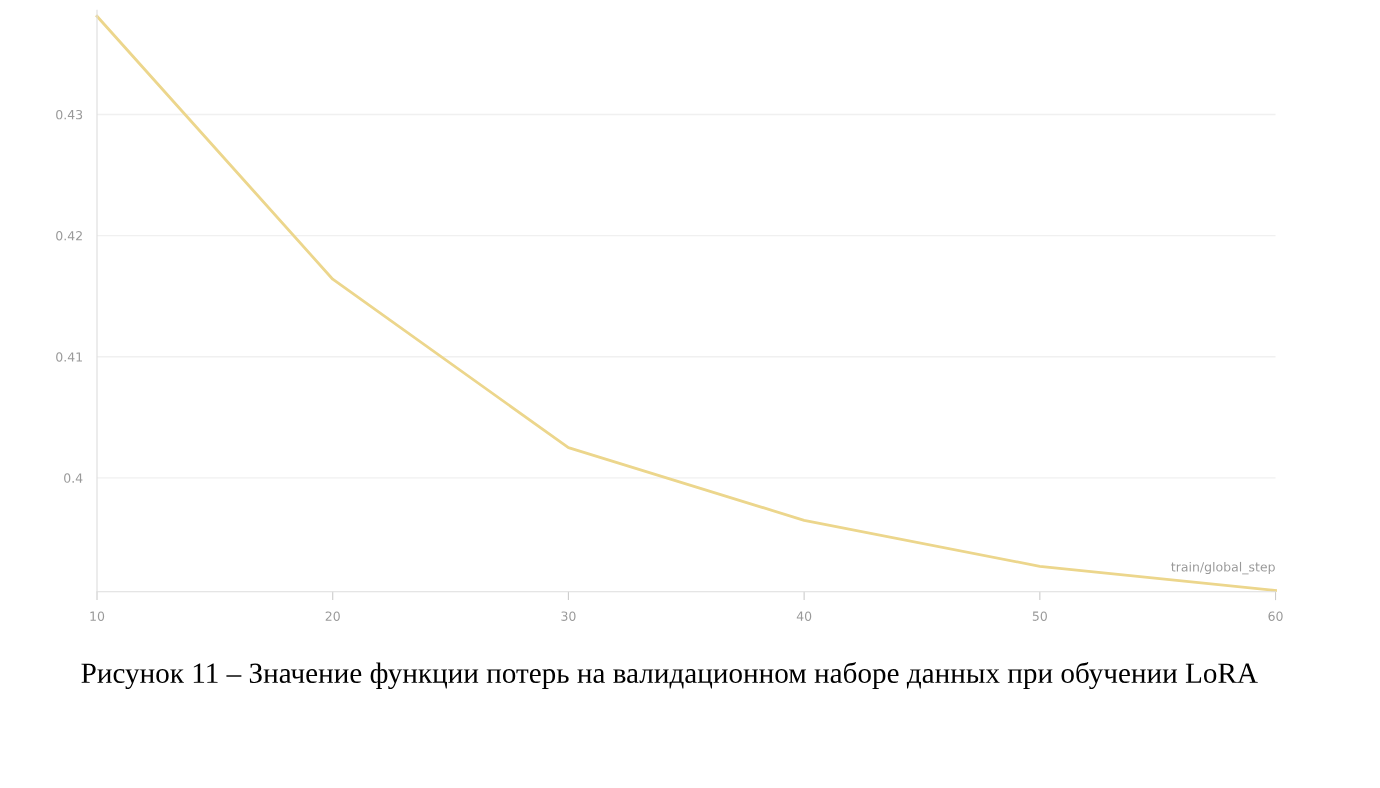  Describe the element at coordinates (804, 616) in the screenshot. I see `x-tick-label: 40` at that location.